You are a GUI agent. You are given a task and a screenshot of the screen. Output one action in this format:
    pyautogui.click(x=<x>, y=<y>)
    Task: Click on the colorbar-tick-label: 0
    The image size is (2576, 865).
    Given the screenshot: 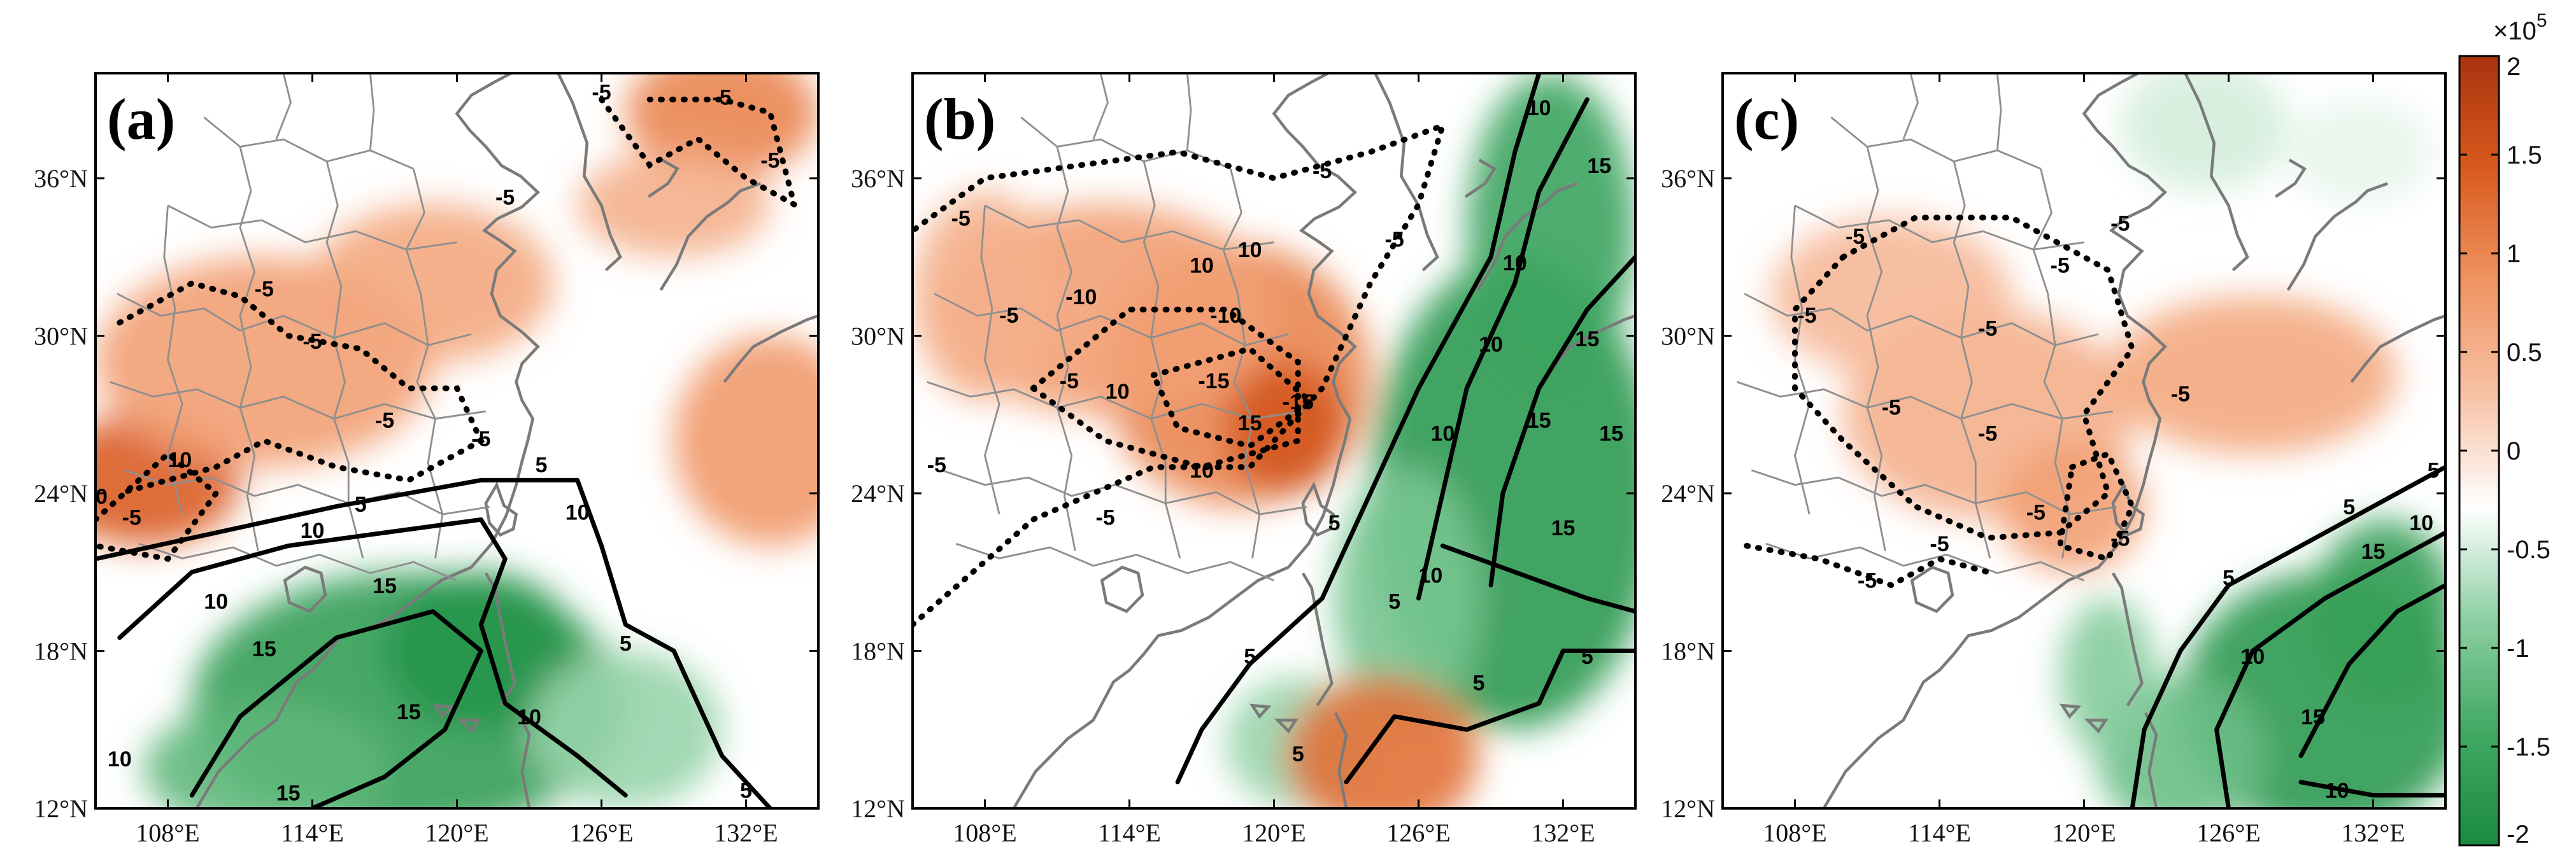 What is the action you would take?
    pyautogui.click(x=2514, y=451)
    